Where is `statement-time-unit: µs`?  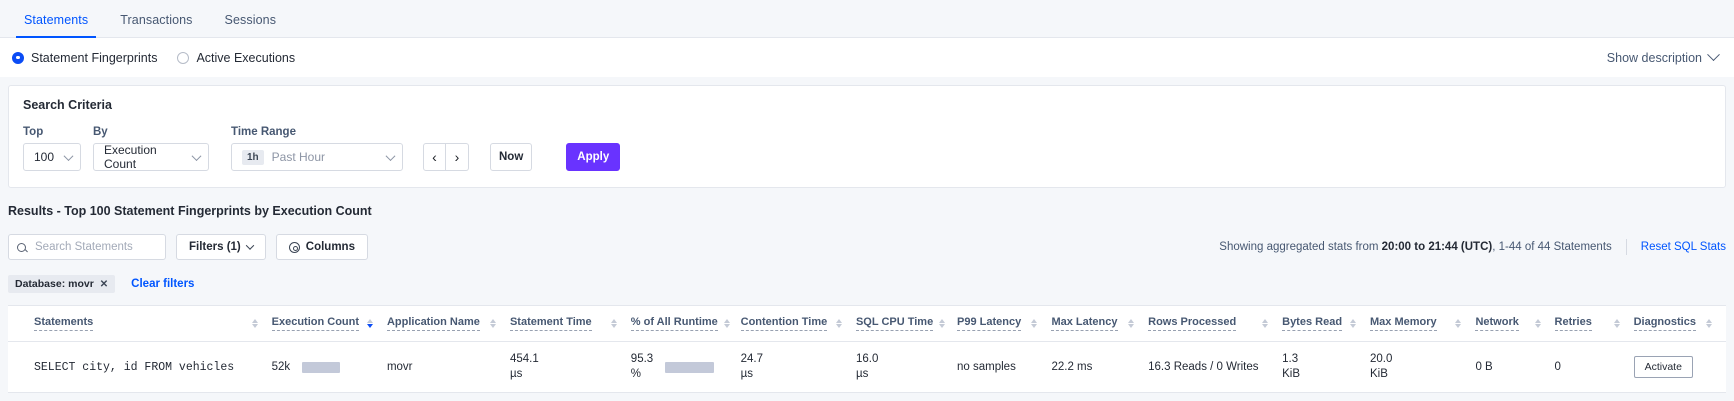 statement-time-unit: µs is located at coordinates (516, 374).